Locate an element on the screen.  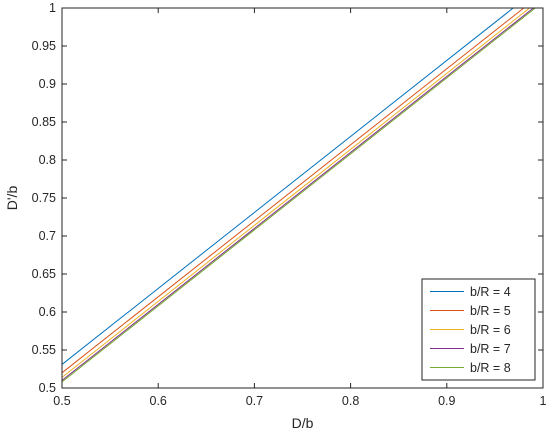
legend: b/R = 4 b/R = 5 b/R = 6 b/R = 7 b/R = 8 is located at coordinates (478, 329).